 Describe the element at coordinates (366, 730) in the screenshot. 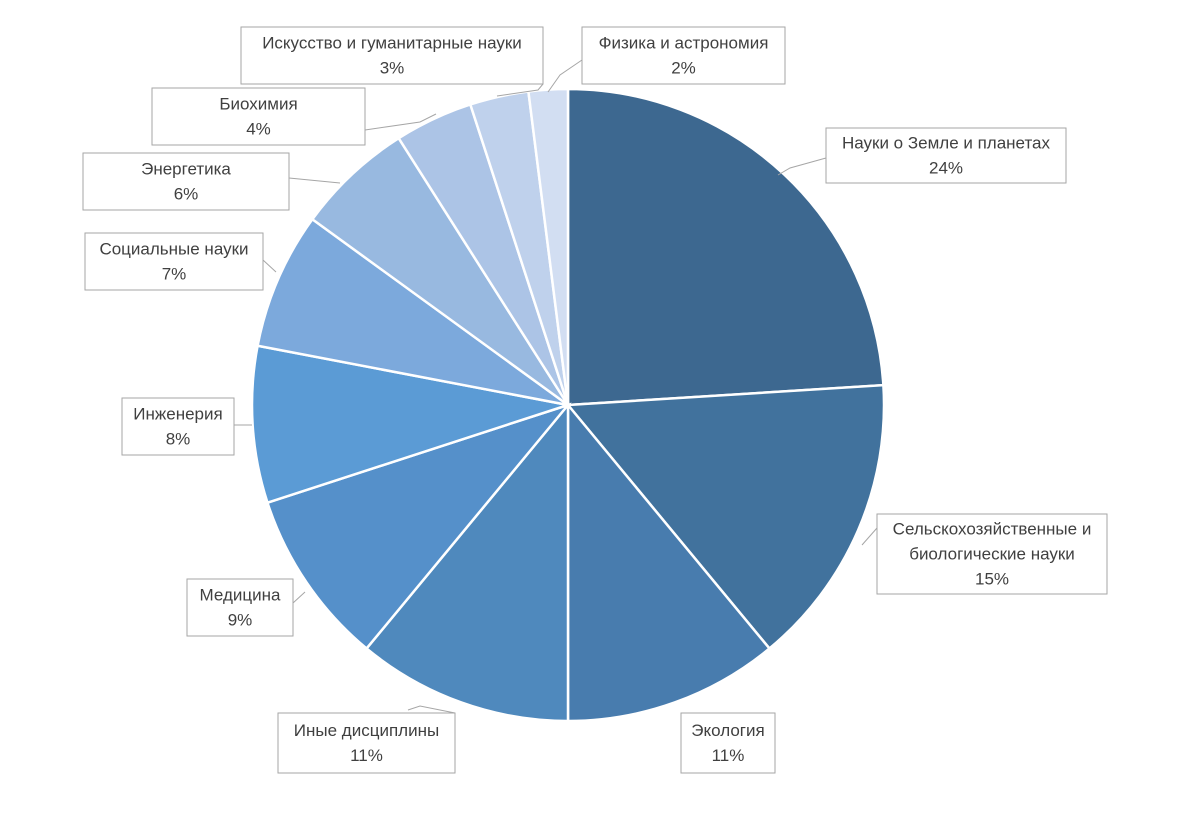

I see `slice-category-label: Иные дисциплины` at that location.